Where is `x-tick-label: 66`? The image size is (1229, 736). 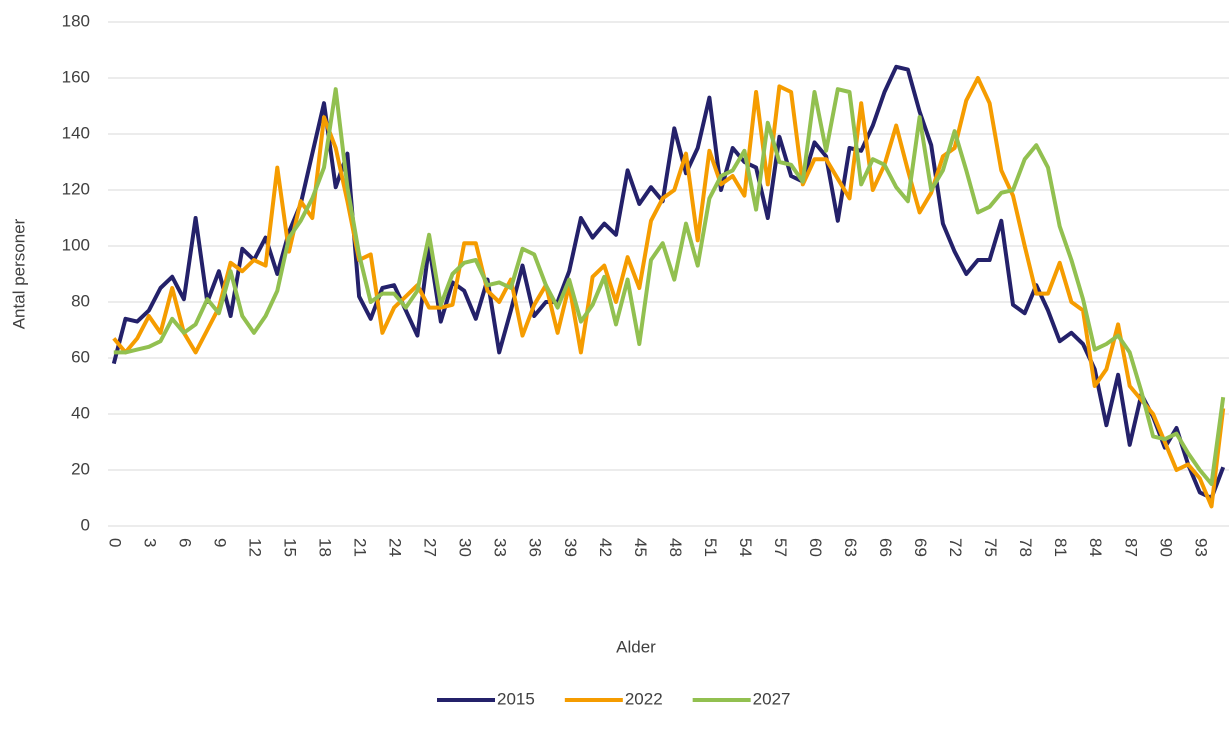 x-tick-label: 66 is located at coordinates (885, 547).